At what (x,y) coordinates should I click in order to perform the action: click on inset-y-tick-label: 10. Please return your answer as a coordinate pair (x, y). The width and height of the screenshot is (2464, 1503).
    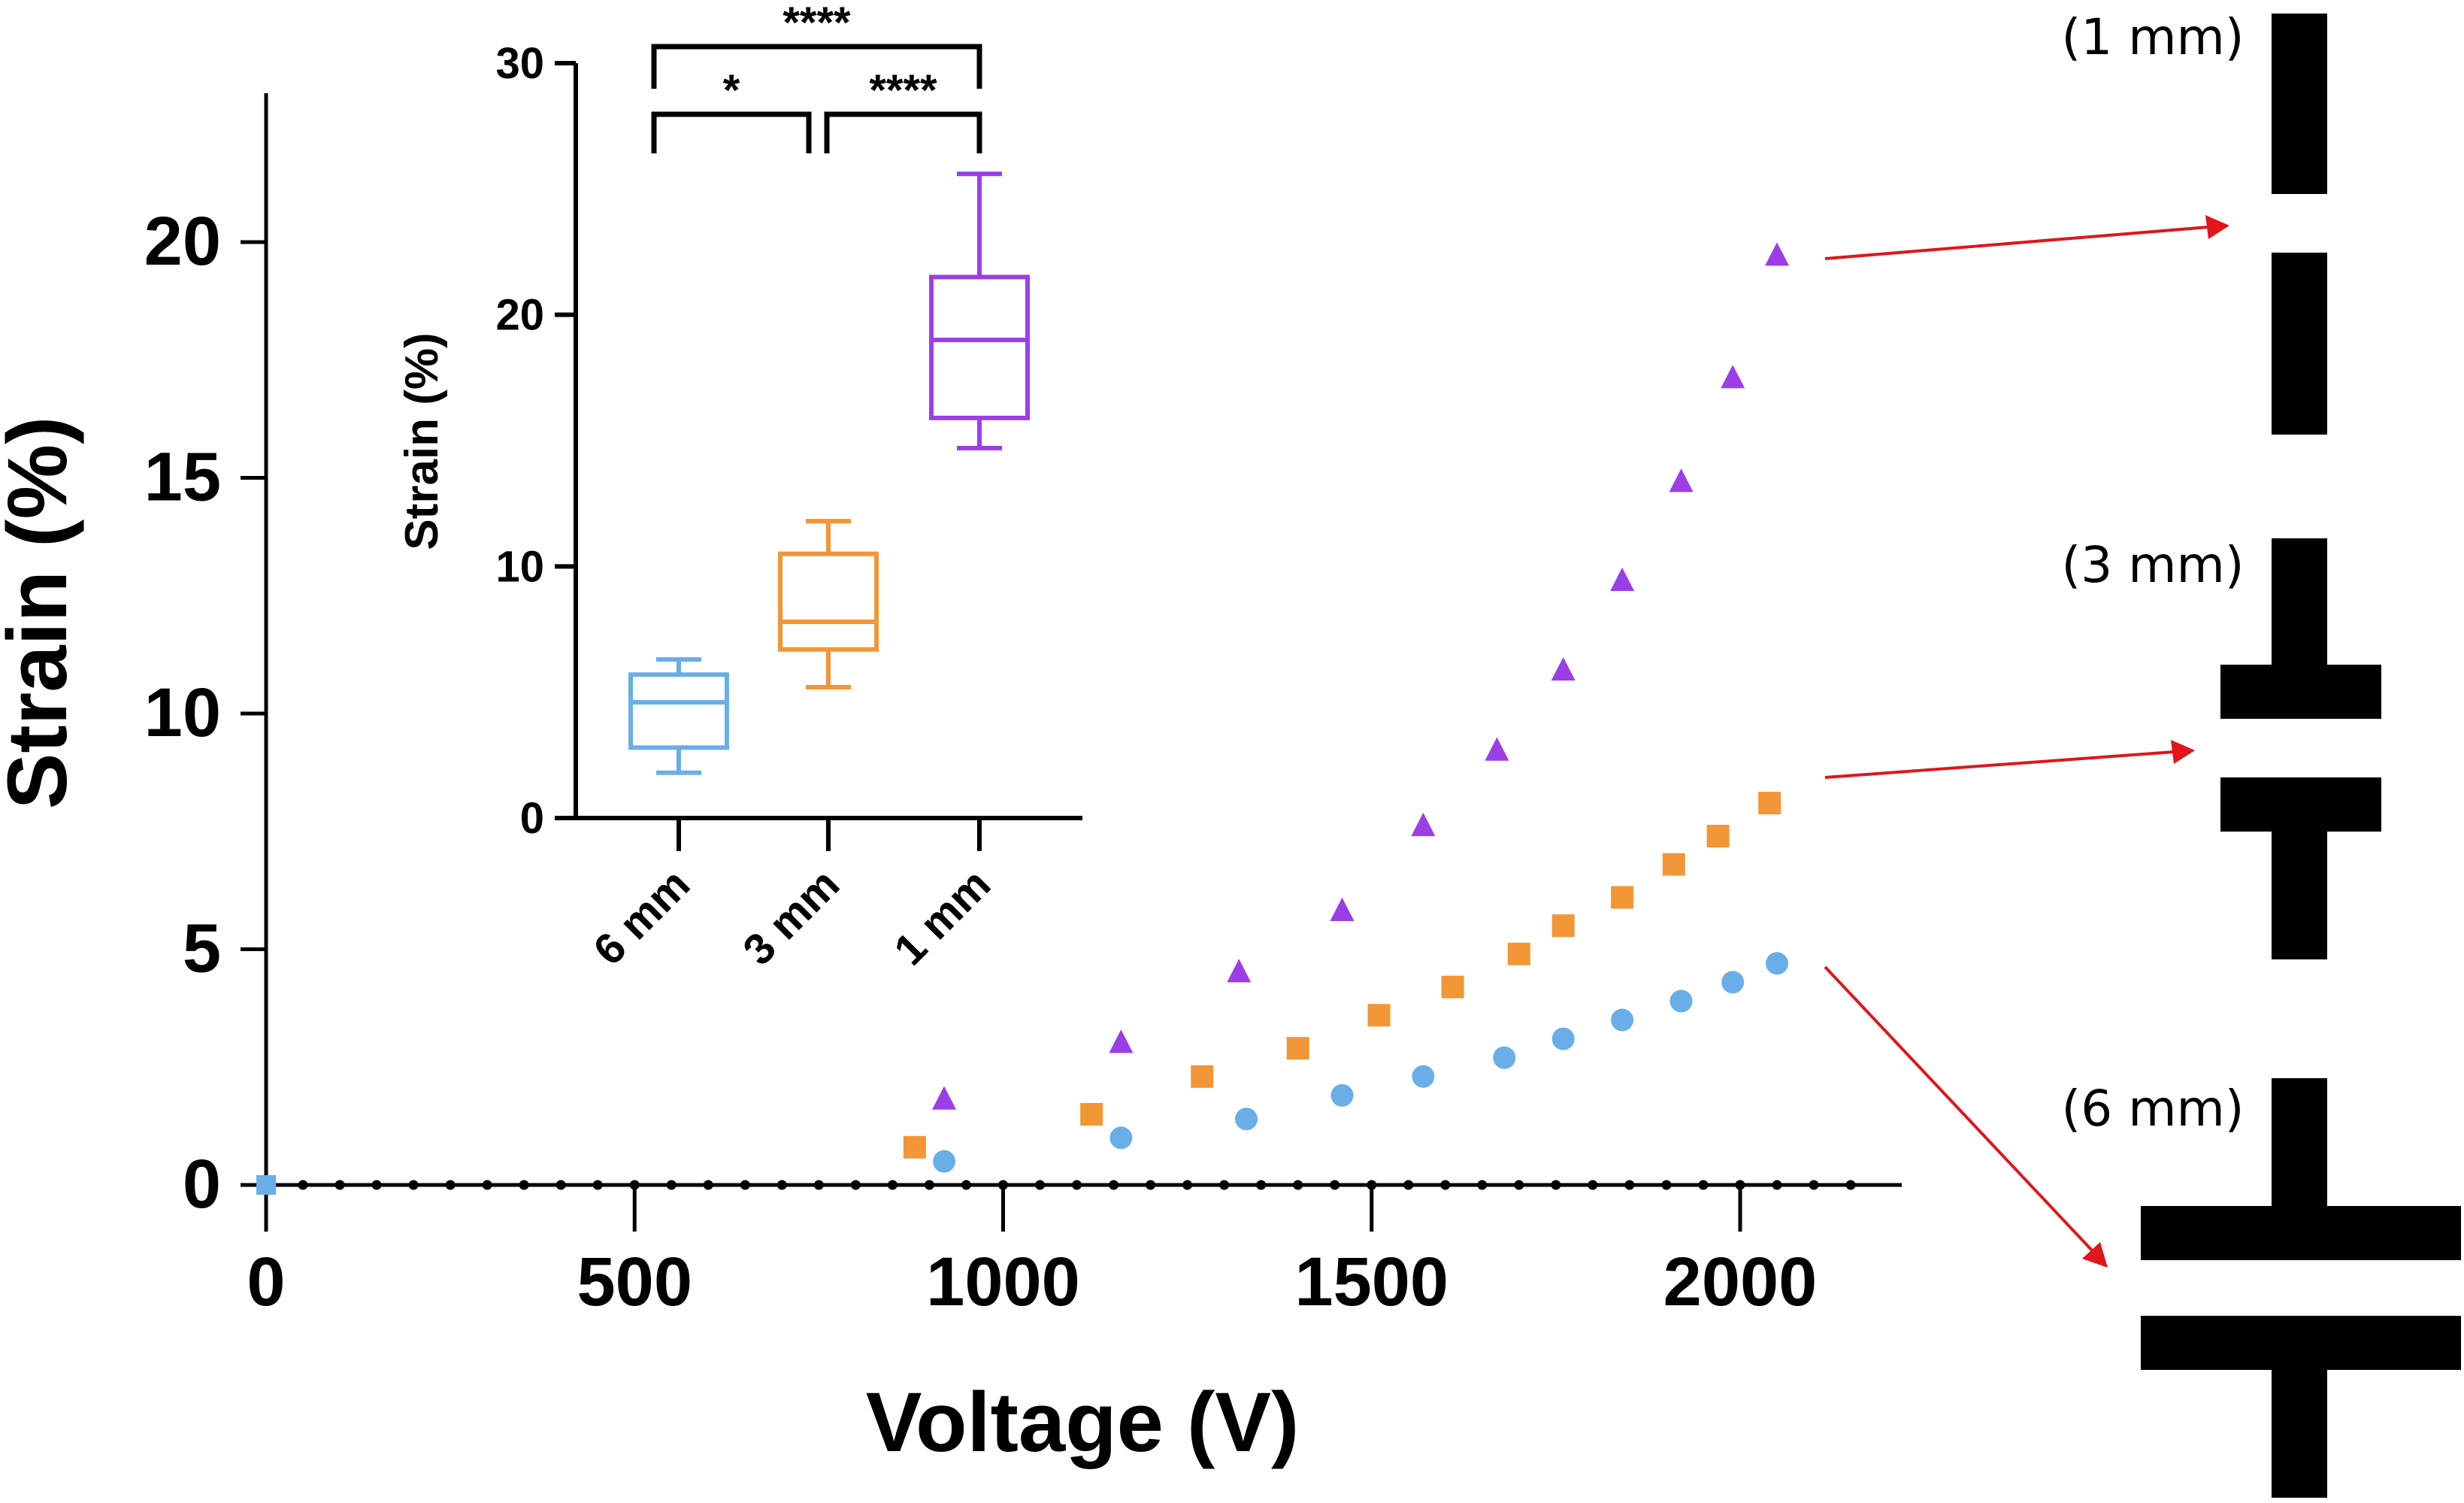
    Looking at the image, I should click on (519, 566).